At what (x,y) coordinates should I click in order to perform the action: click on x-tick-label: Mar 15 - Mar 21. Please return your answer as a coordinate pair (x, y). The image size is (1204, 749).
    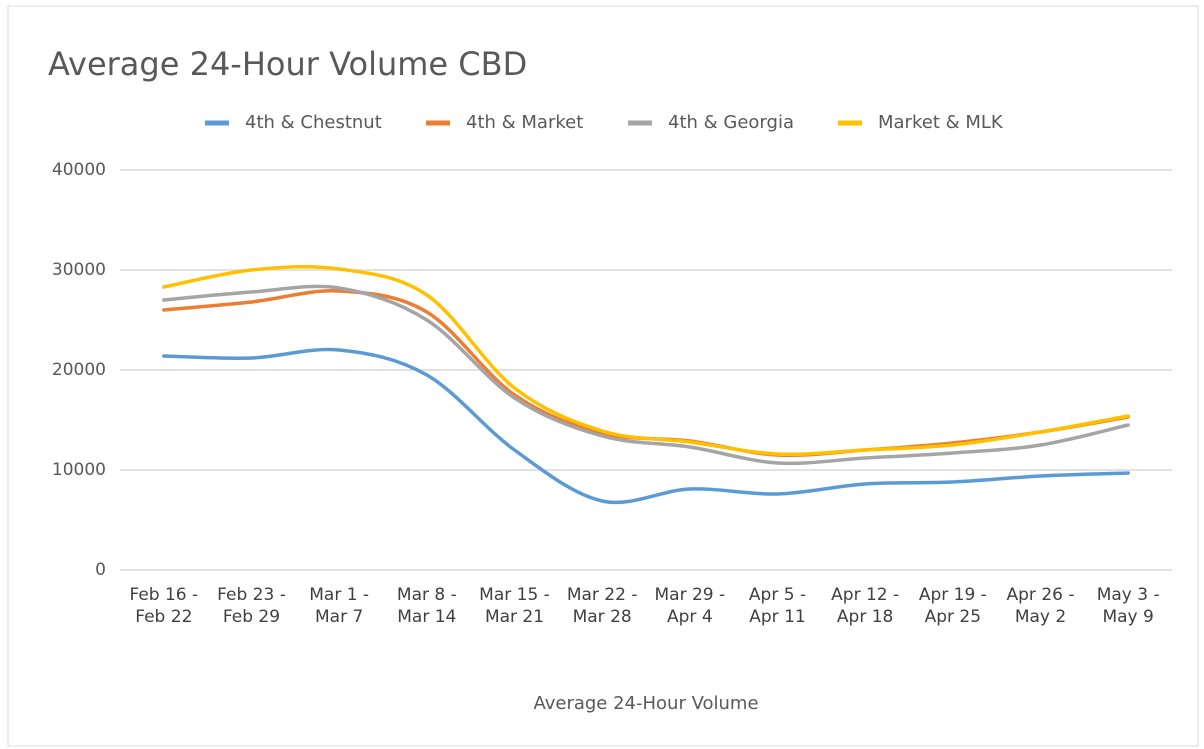
    Looking at the image, I should click on (514, 606).